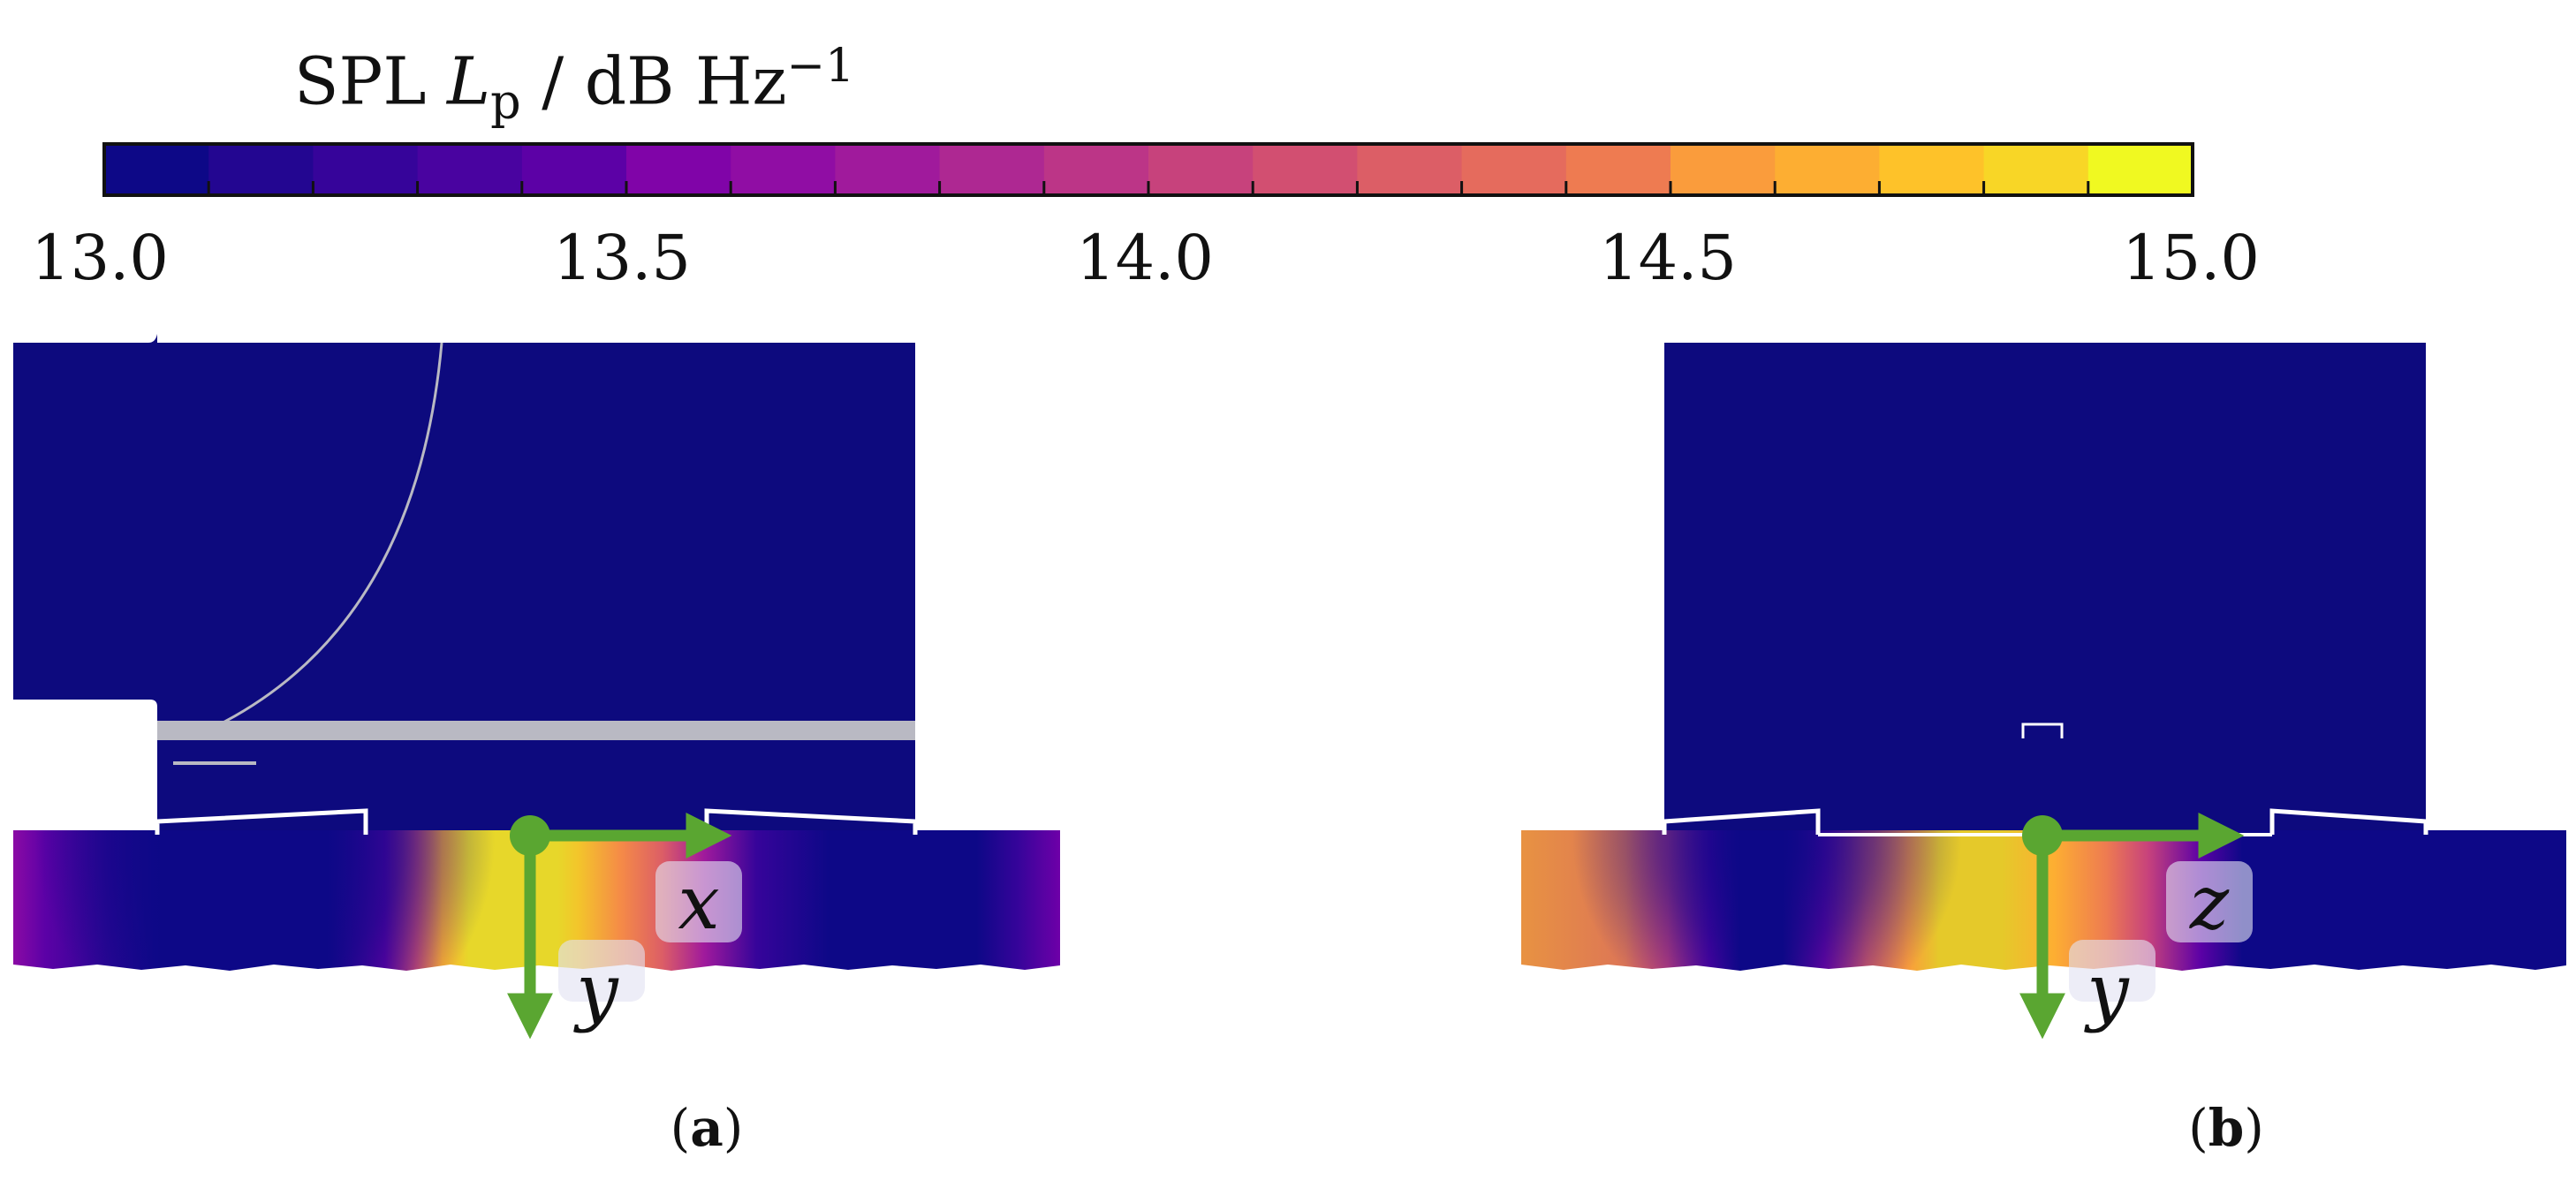 The height and width of the screenshot is (1188, 2576). What do you see at coordinates (2108, 991) in the screenshot?
I see `panel-b-y-label: y` at bounding box center [2108, 991].